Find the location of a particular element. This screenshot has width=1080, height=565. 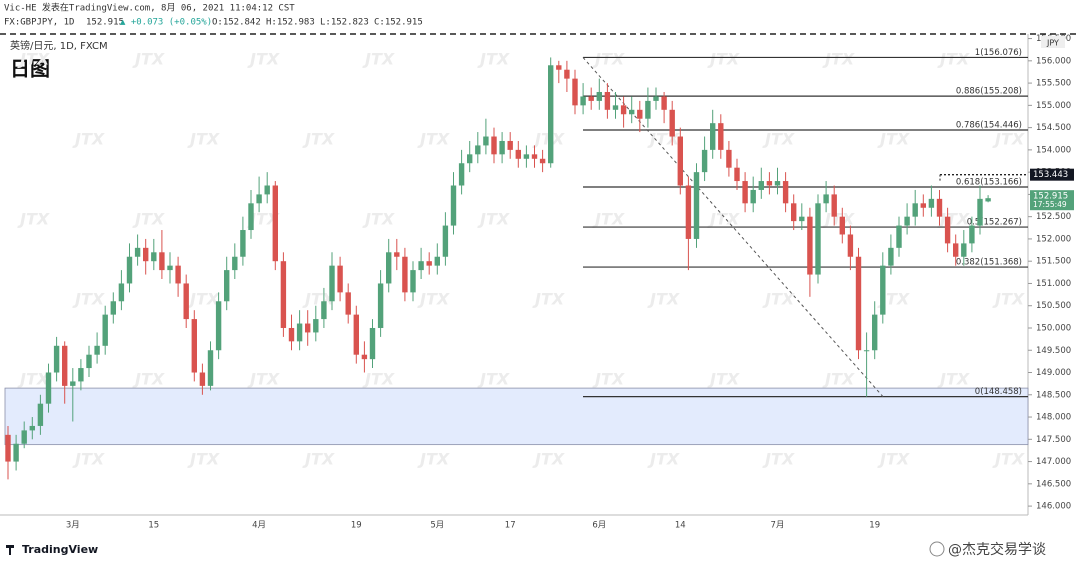

x-tick-label: 14 is located at coordinates (680, 526).